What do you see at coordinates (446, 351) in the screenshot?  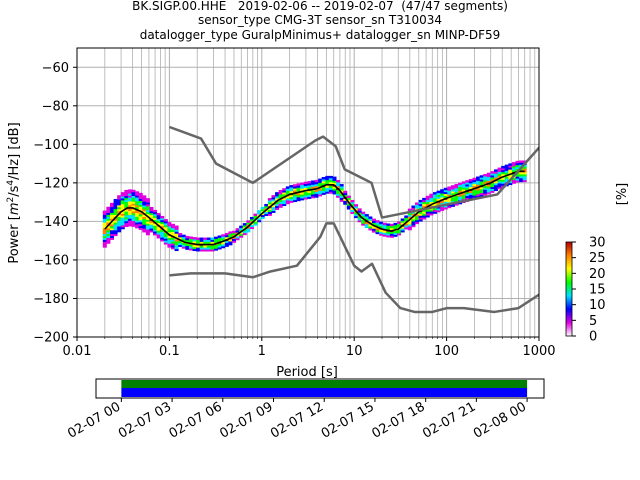 I see `x-tick-label: 100` at bounding box center [446, 351].